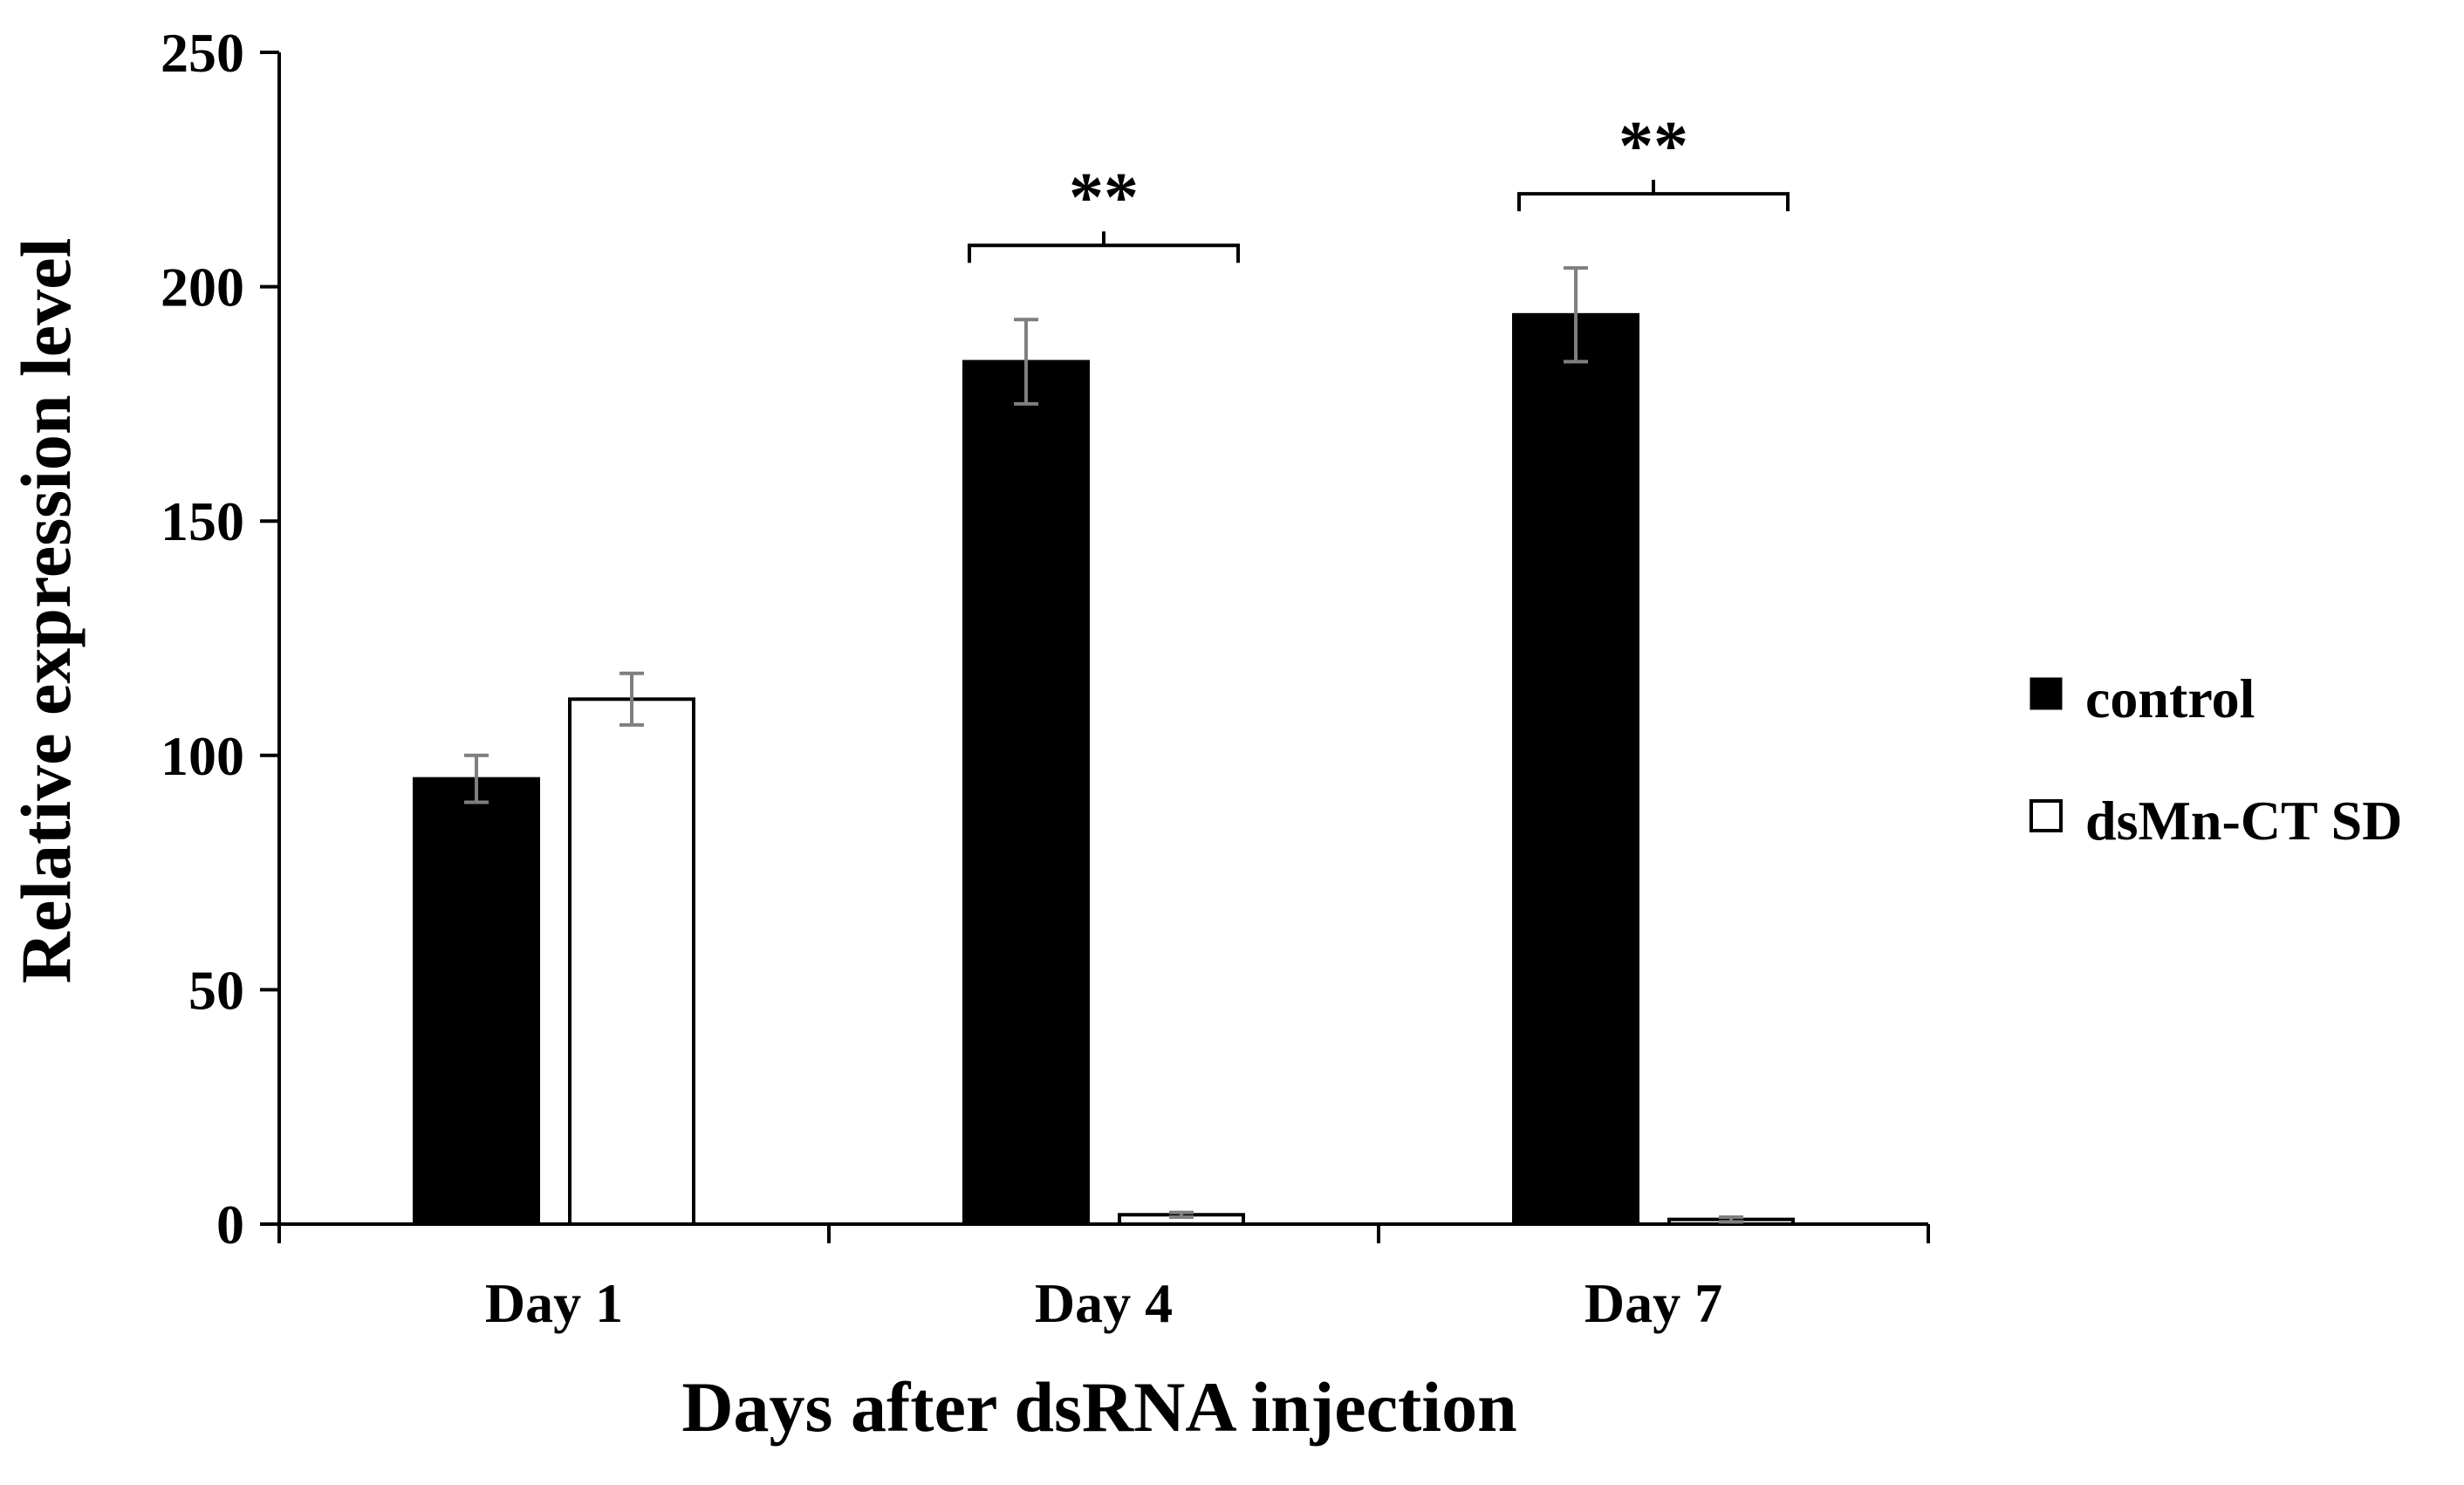  What do you see at coordinates (2046, 693) in the screenshot?
I see `legend-swatch-control` at bounding box center [2046, 693].